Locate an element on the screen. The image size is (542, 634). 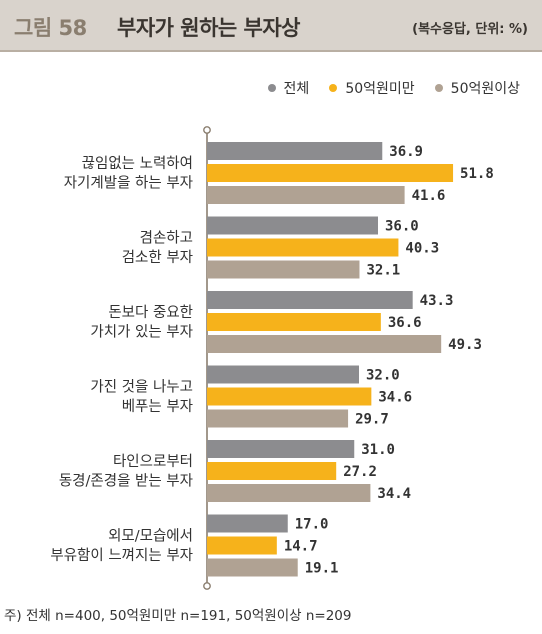
data-label-over50: 32.1 is located at coordinates (383, 271).